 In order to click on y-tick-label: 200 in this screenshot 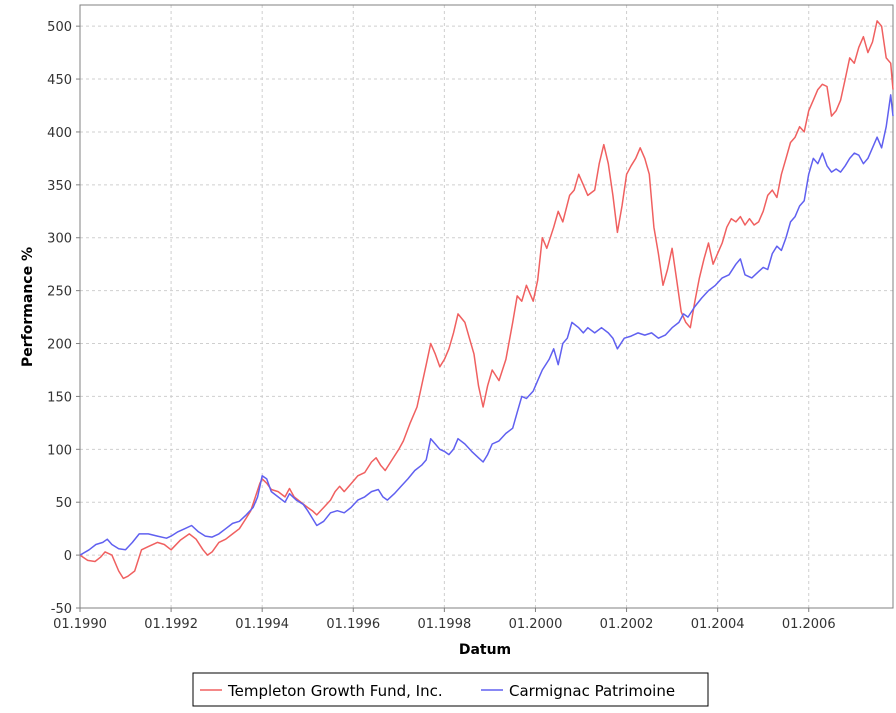, I will do `click(59, 345)`.